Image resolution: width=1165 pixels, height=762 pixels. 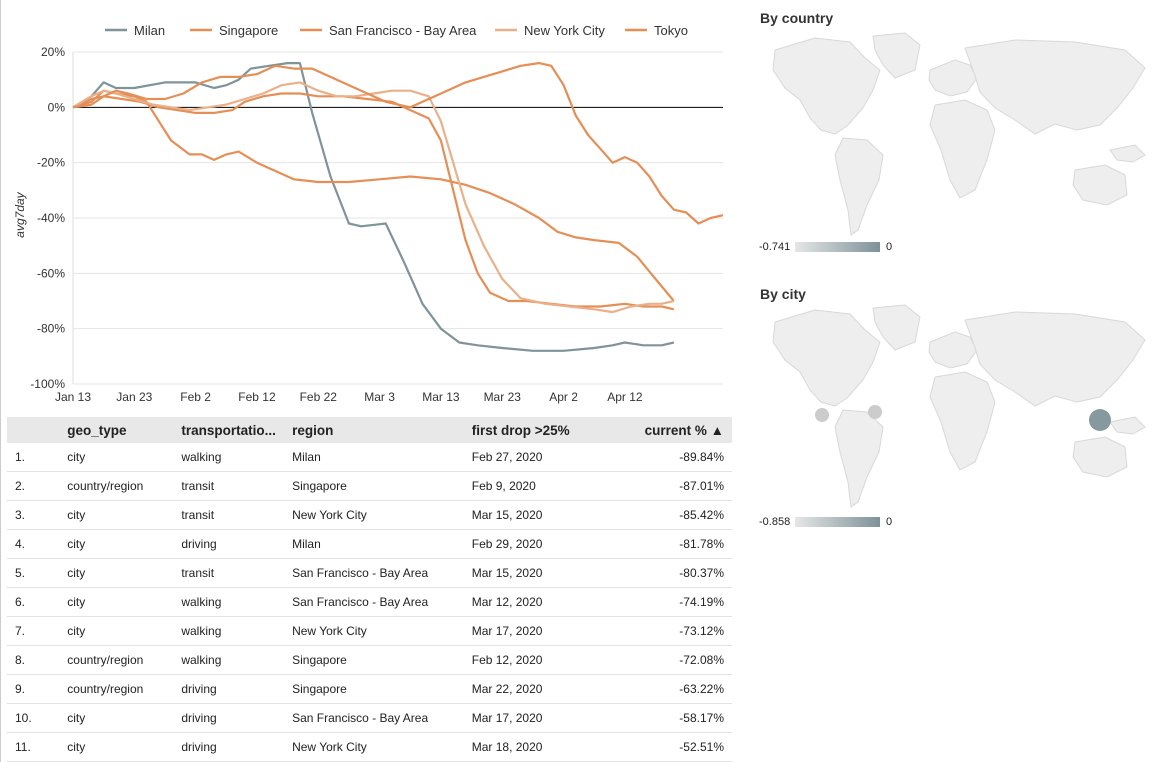 I want to click on table-cell: -74.19%, so click(x=663, y=602).